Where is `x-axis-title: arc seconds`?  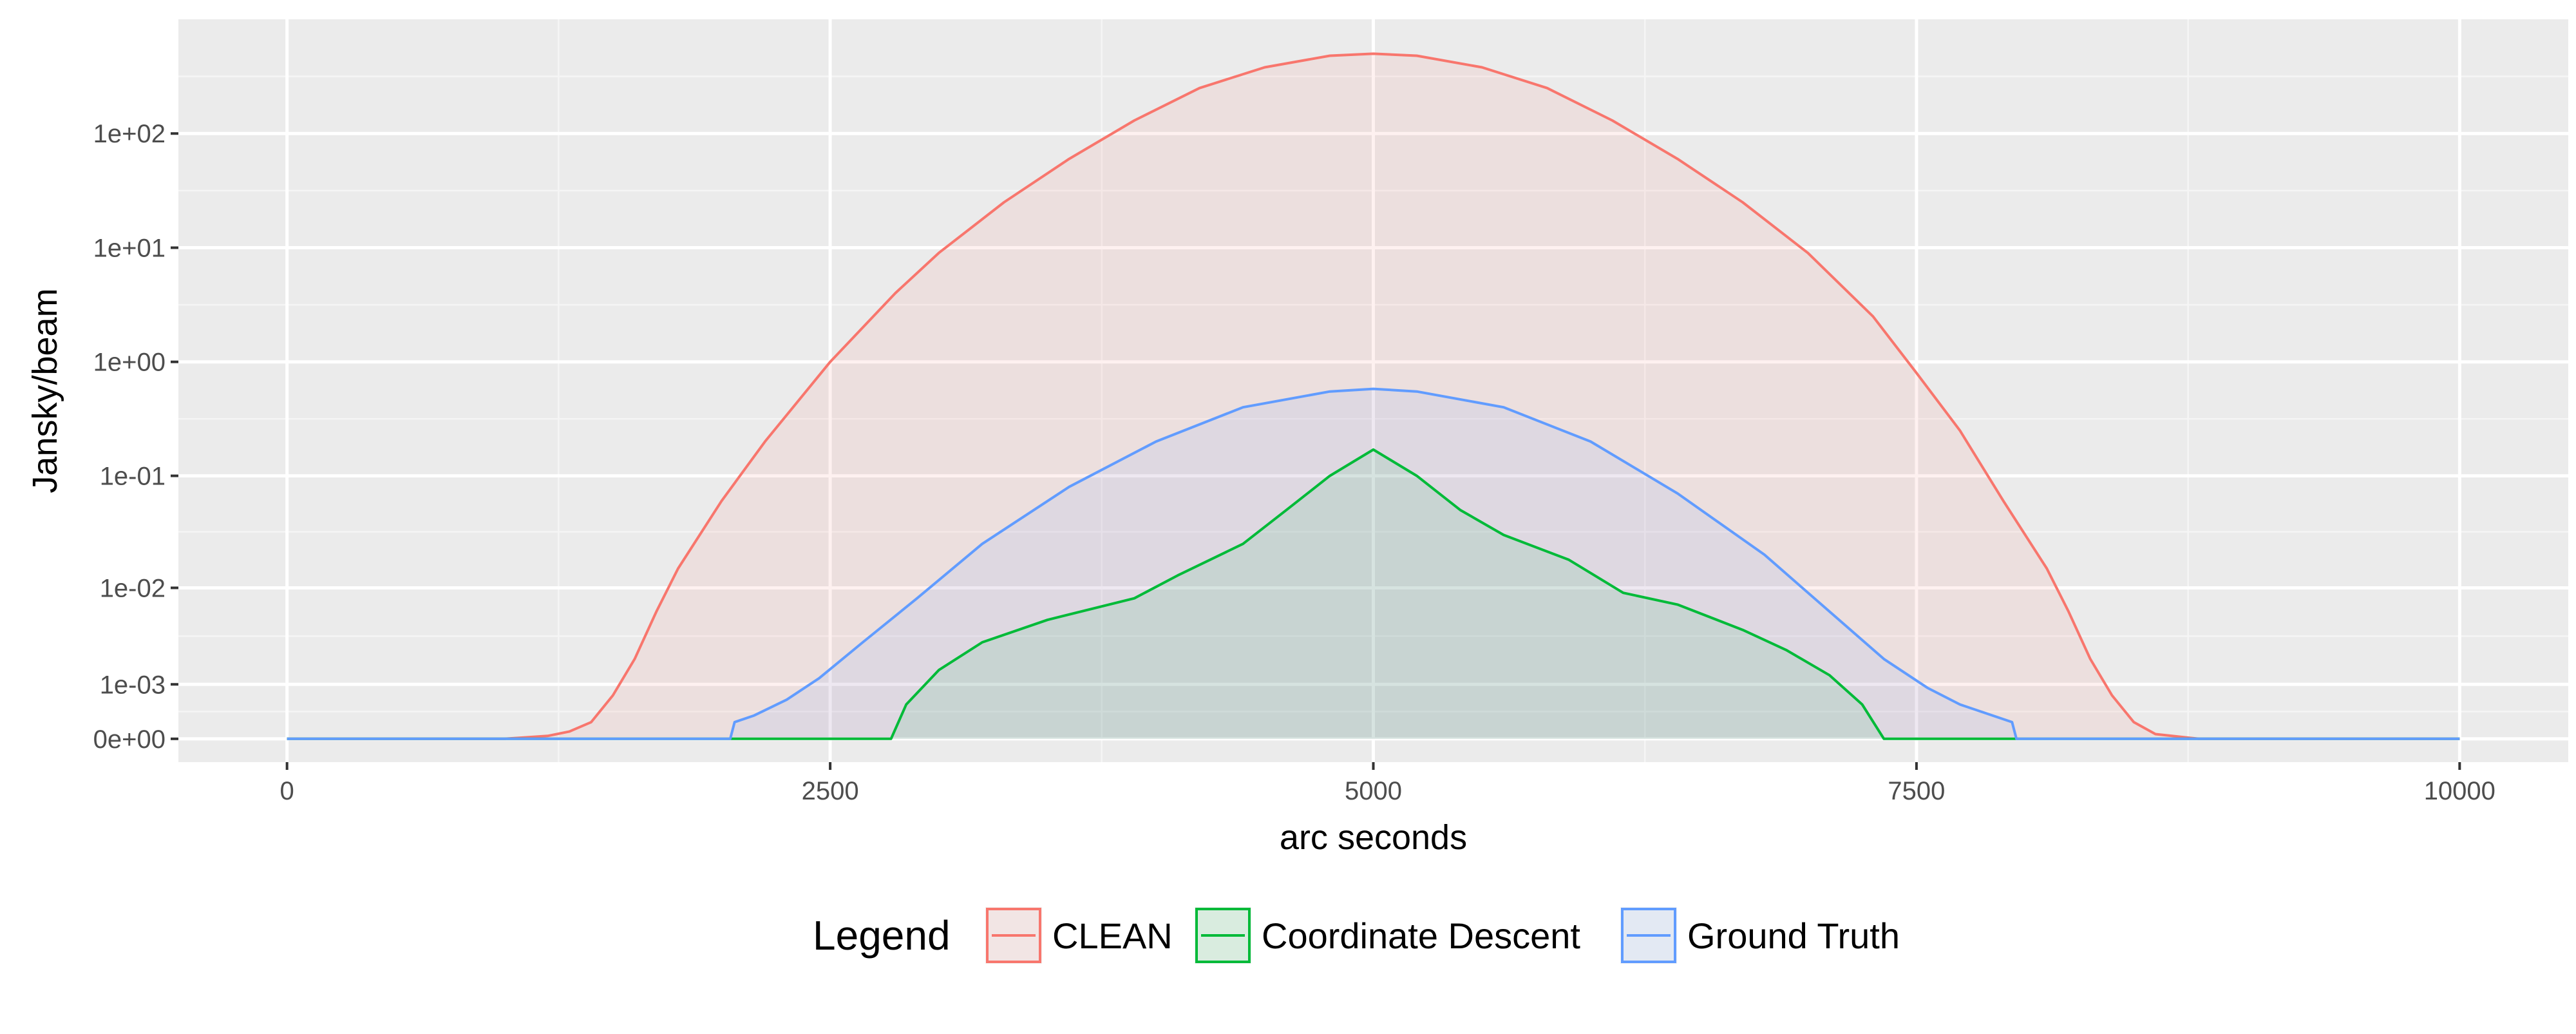
x-axis-title: arc seconds is located at coordinates (1374, 837).